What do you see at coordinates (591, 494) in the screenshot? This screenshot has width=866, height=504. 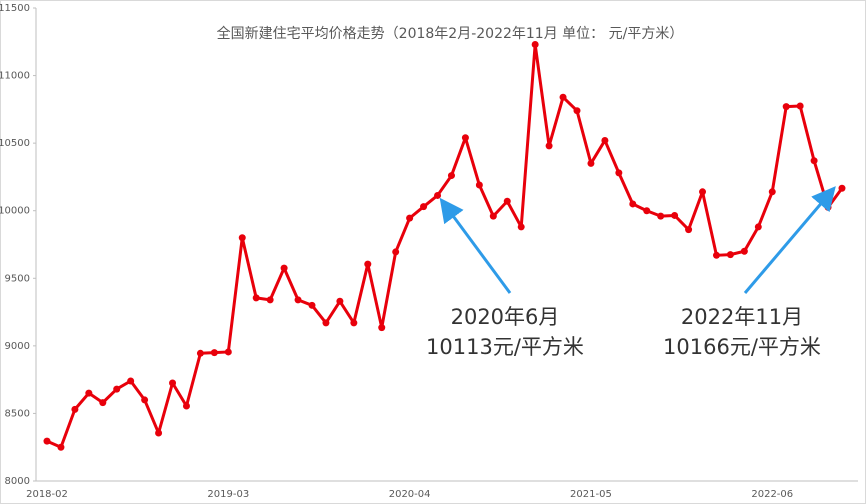 I see `x-tick-label: 2021-05` at bounding box center [591, 494].